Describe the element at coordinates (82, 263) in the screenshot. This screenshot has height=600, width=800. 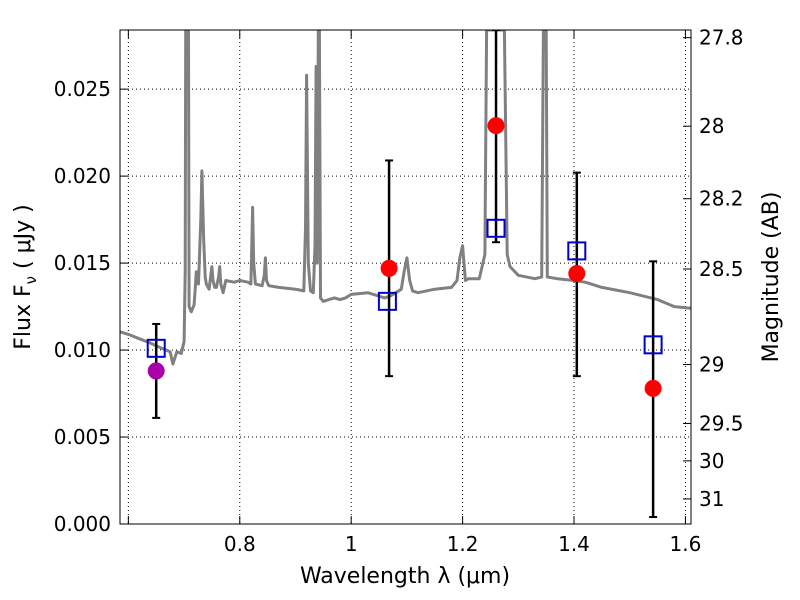
I see `y-tick-label: 0.015` at that location.